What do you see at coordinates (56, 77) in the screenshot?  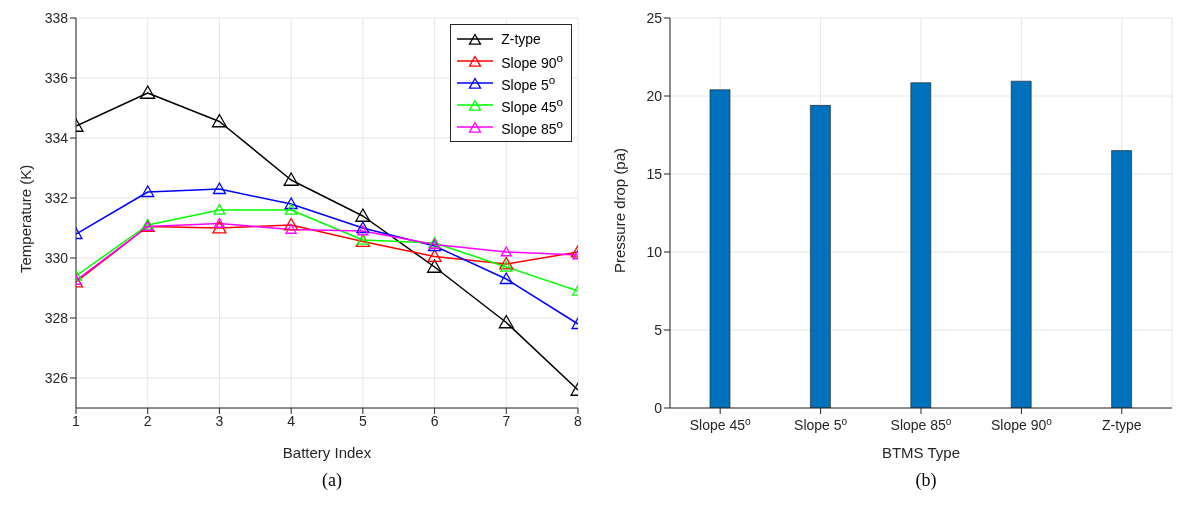 I see `y-tick-label: 336` at bounding box center [56, 77].